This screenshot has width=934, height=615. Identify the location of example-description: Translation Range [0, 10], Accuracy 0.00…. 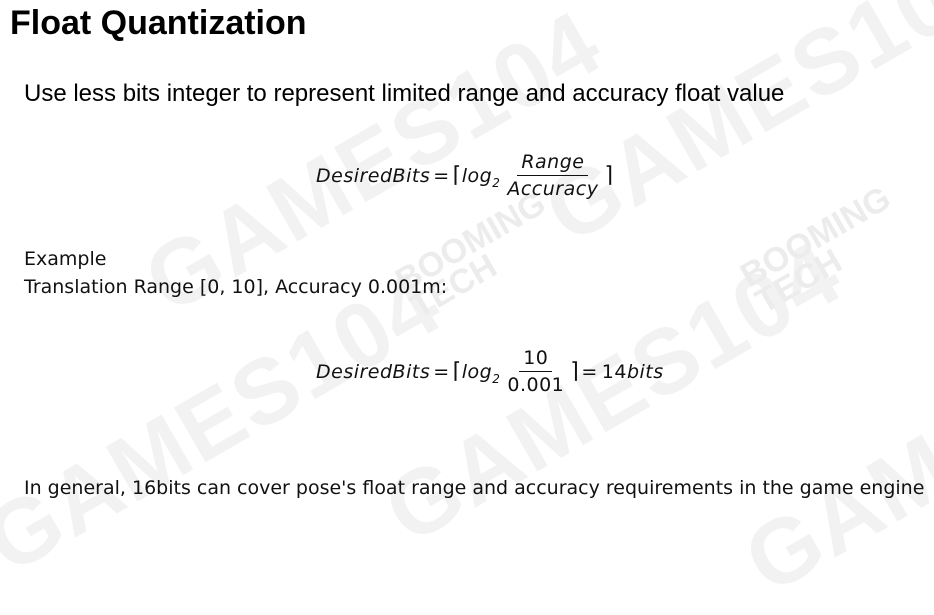
(236, 287).